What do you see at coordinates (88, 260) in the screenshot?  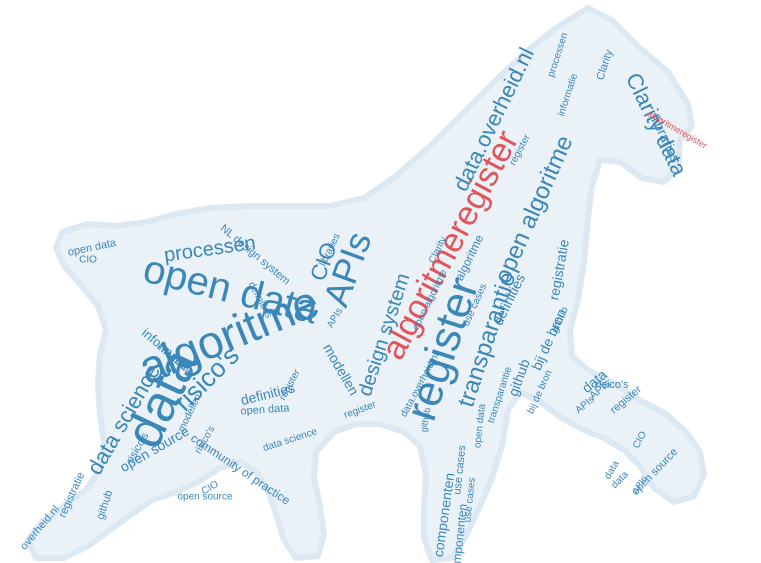 I see `word-cio: CIO` at bounding box center [88, 260].